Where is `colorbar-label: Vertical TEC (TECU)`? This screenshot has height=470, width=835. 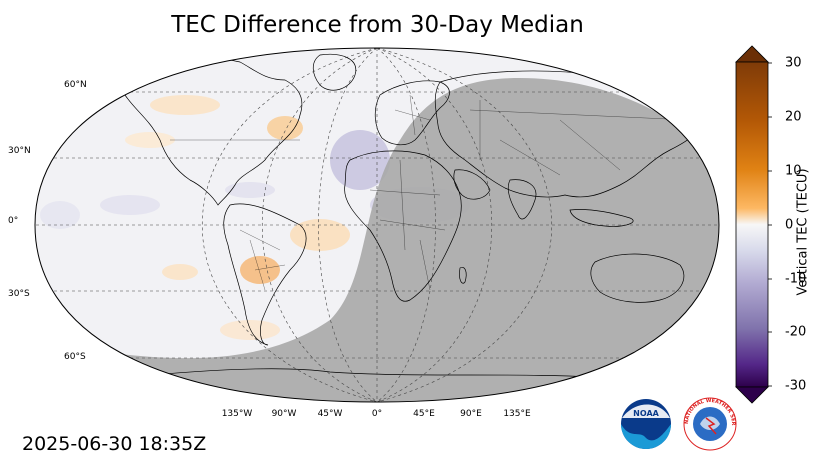 colorbar-label: Vertical TEC (TECU) is located at coordinates (803, 232).